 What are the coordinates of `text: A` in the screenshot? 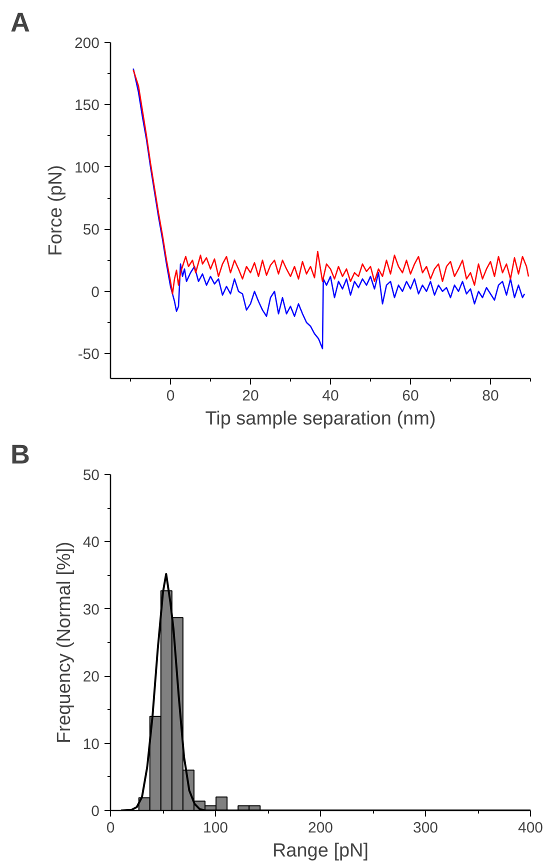 It's located at (20, 23).